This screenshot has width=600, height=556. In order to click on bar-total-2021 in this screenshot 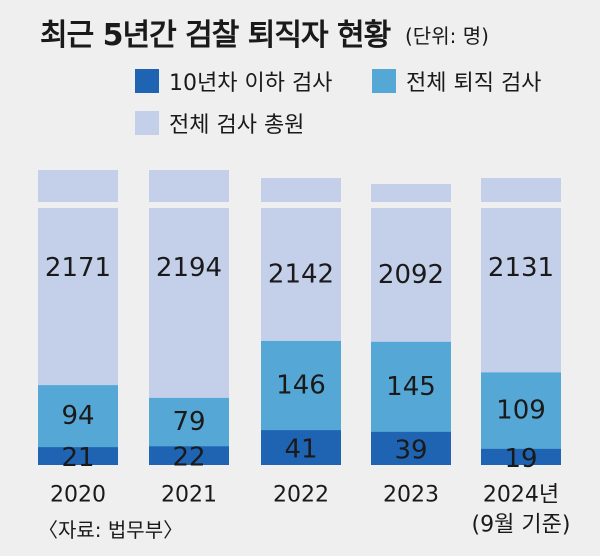, I will do `click(189, 303)`.